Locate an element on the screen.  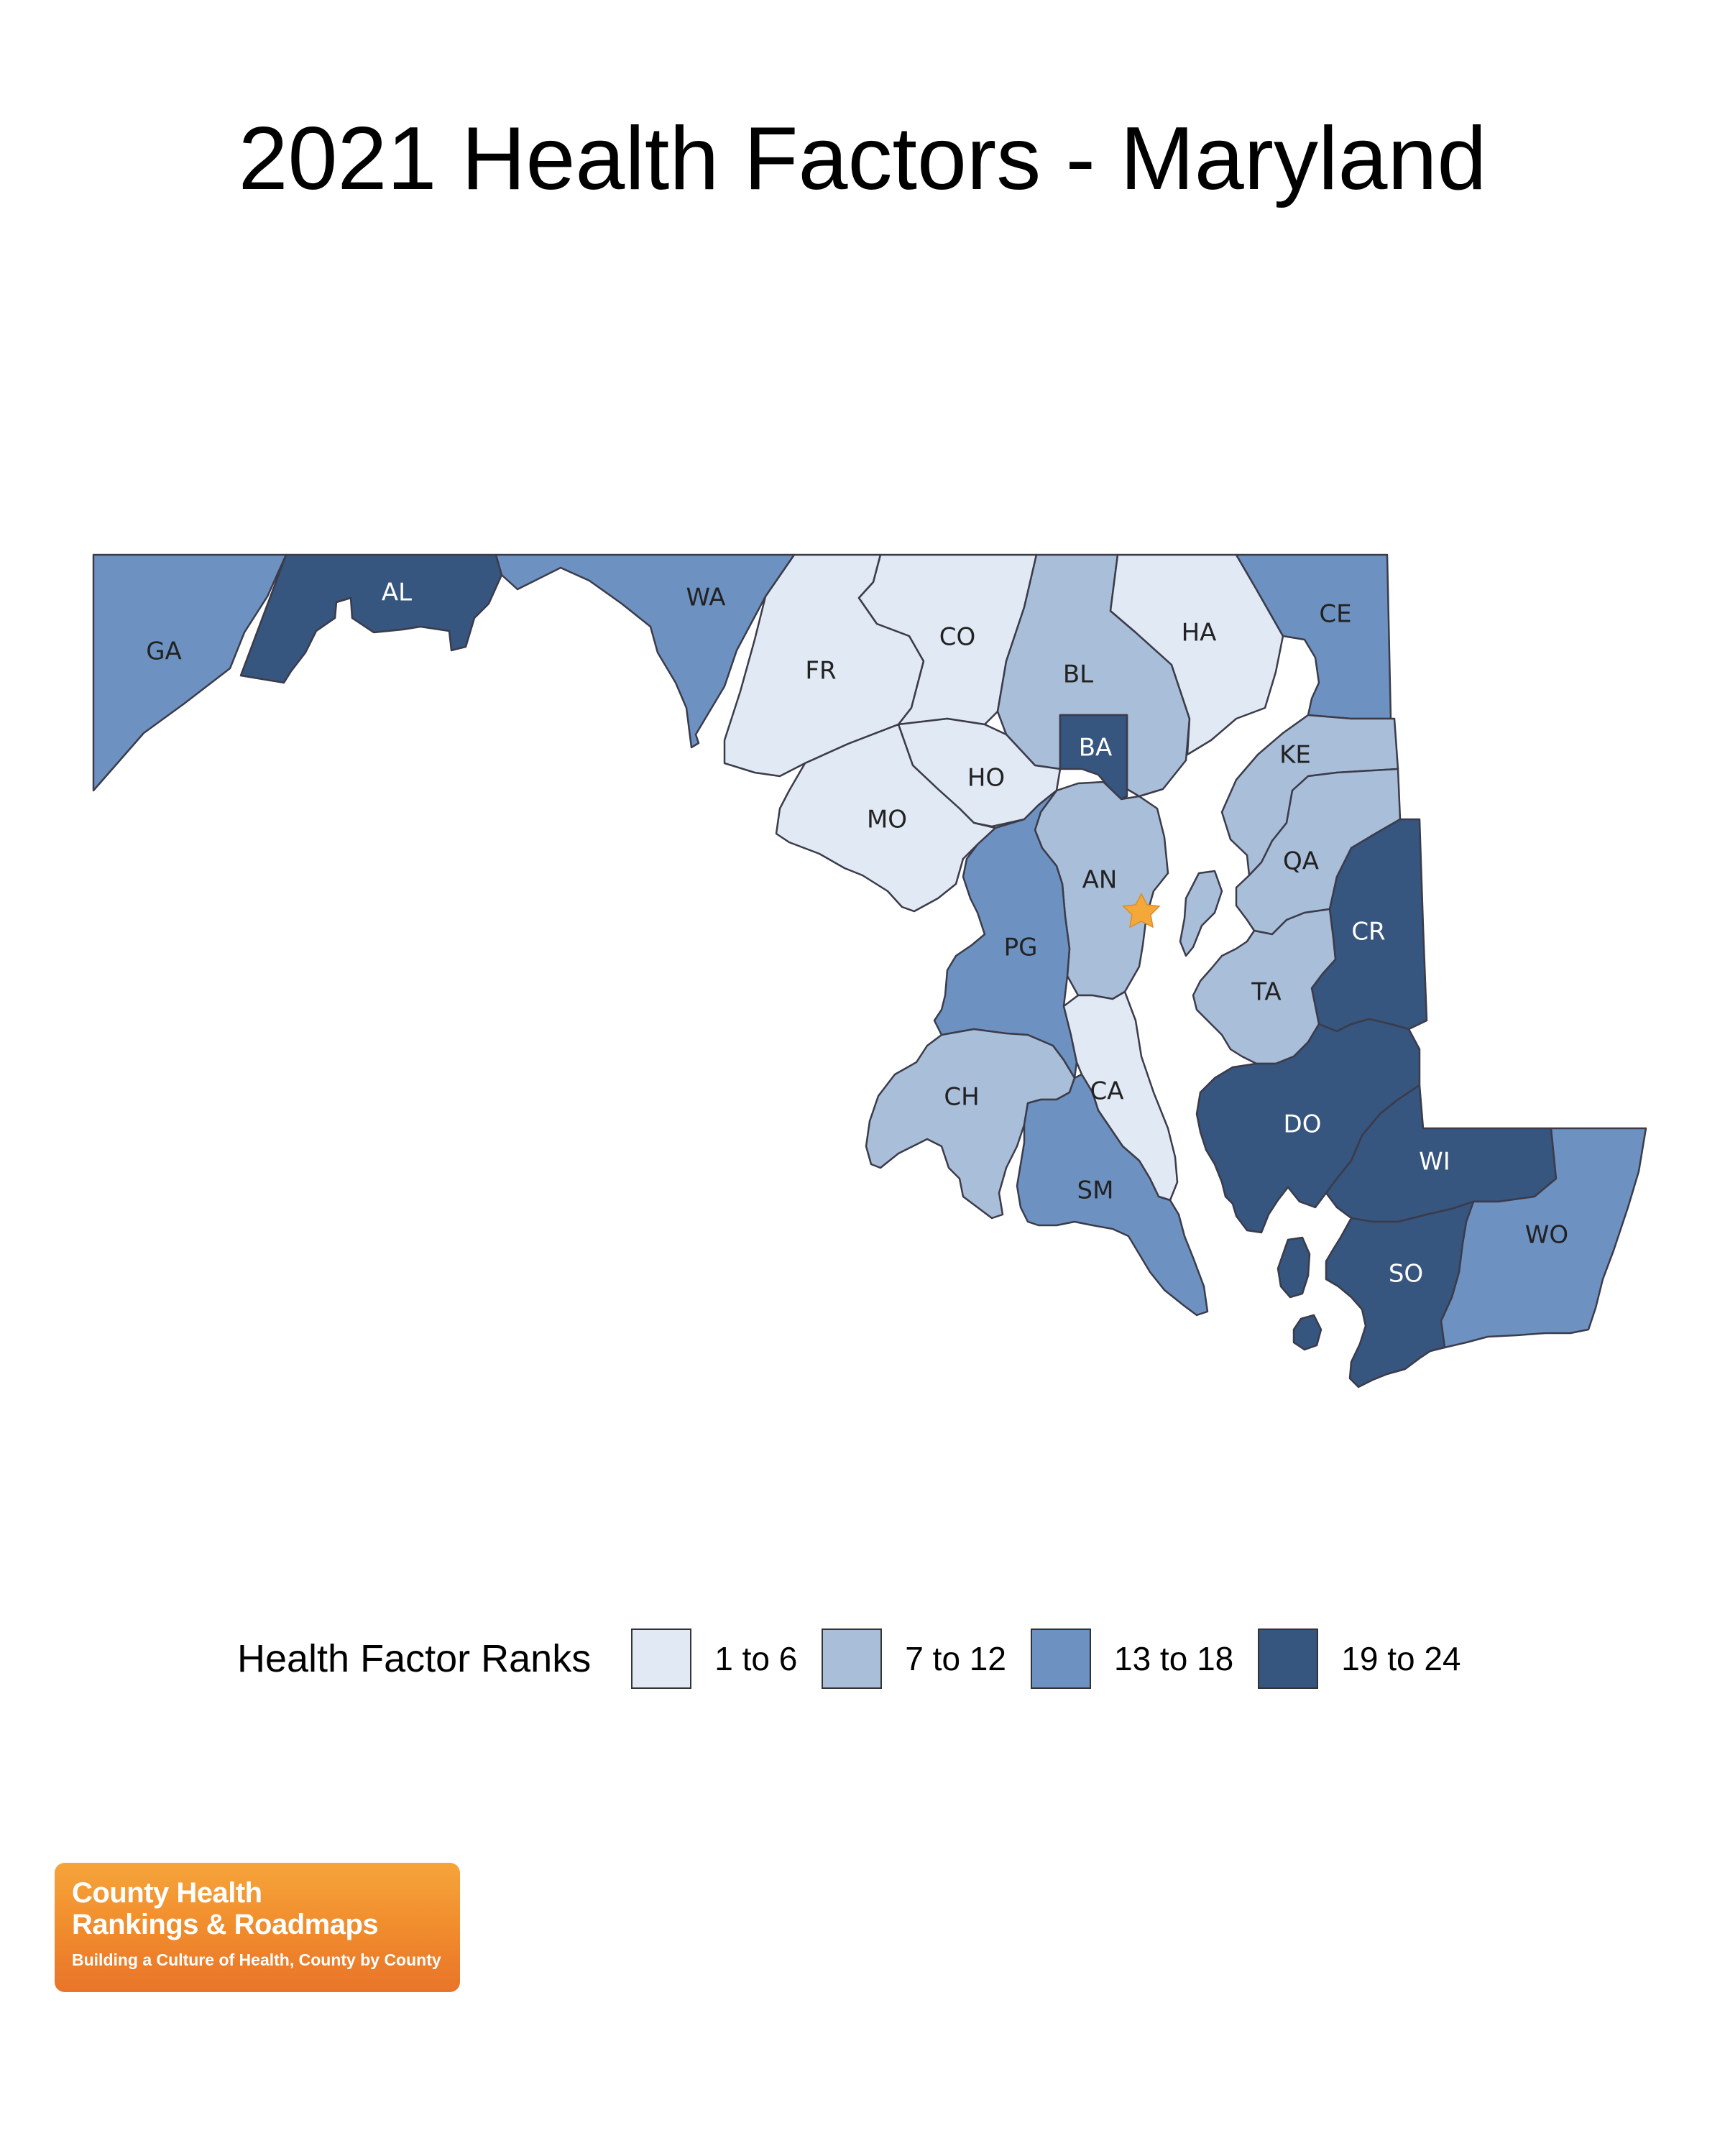
county-label-wo: WO is located at coordinates (1546, 1236).